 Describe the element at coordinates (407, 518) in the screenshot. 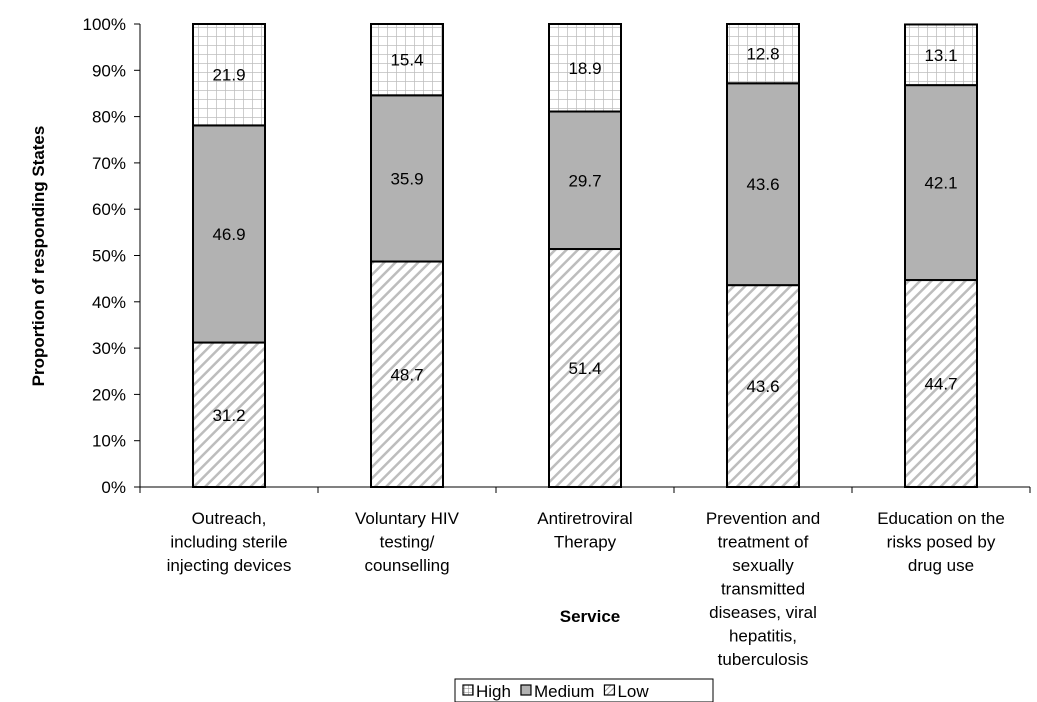

I see `category-label-line: Voluntary HIV` at that location.